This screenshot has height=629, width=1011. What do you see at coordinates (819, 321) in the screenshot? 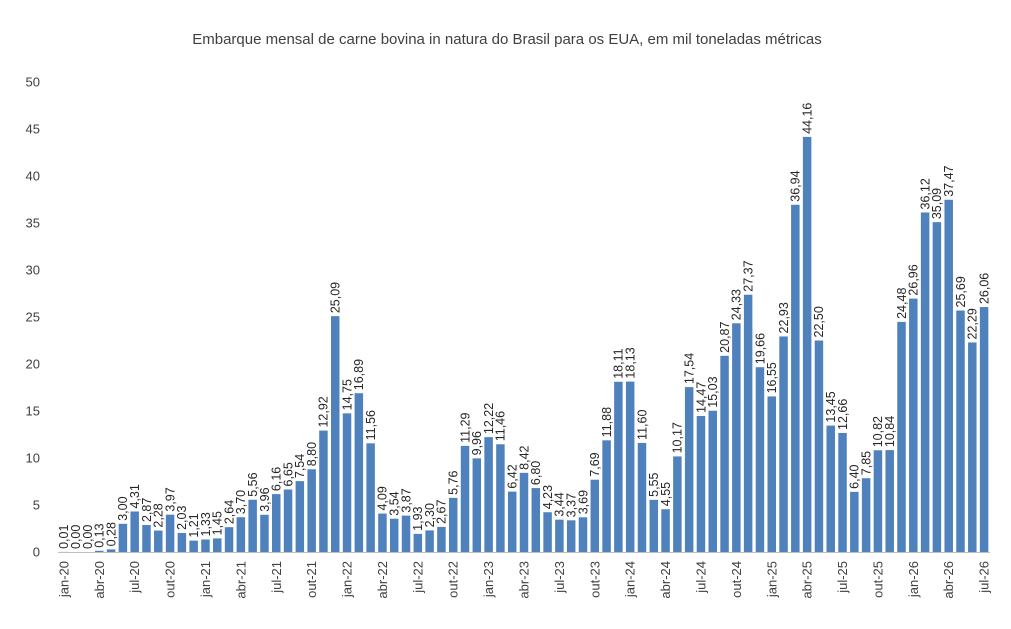
I see `data-label: 22,50` at bounding box center [819, 321].